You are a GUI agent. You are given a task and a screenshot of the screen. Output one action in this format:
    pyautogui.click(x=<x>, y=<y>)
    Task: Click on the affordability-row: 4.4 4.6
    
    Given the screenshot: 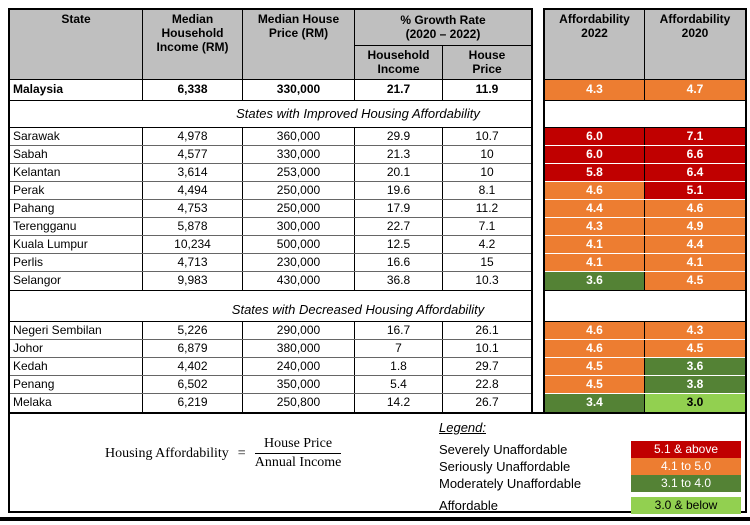 What is the action you would take?
    pyautogui.click(x=645, y=209)
    